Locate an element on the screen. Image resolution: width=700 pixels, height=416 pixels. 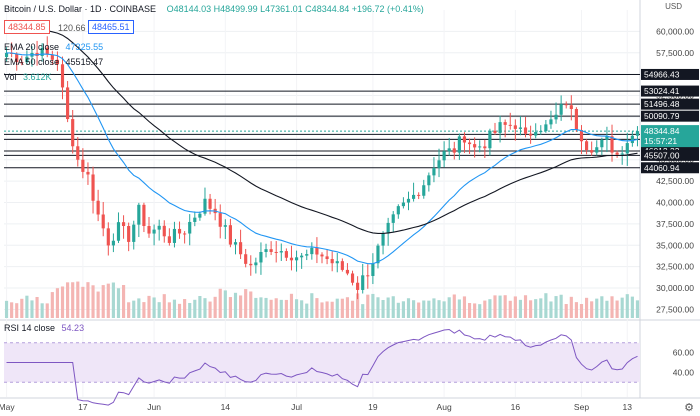
y-tick-label: 60,000.00 is located at coordinates (675, 31).